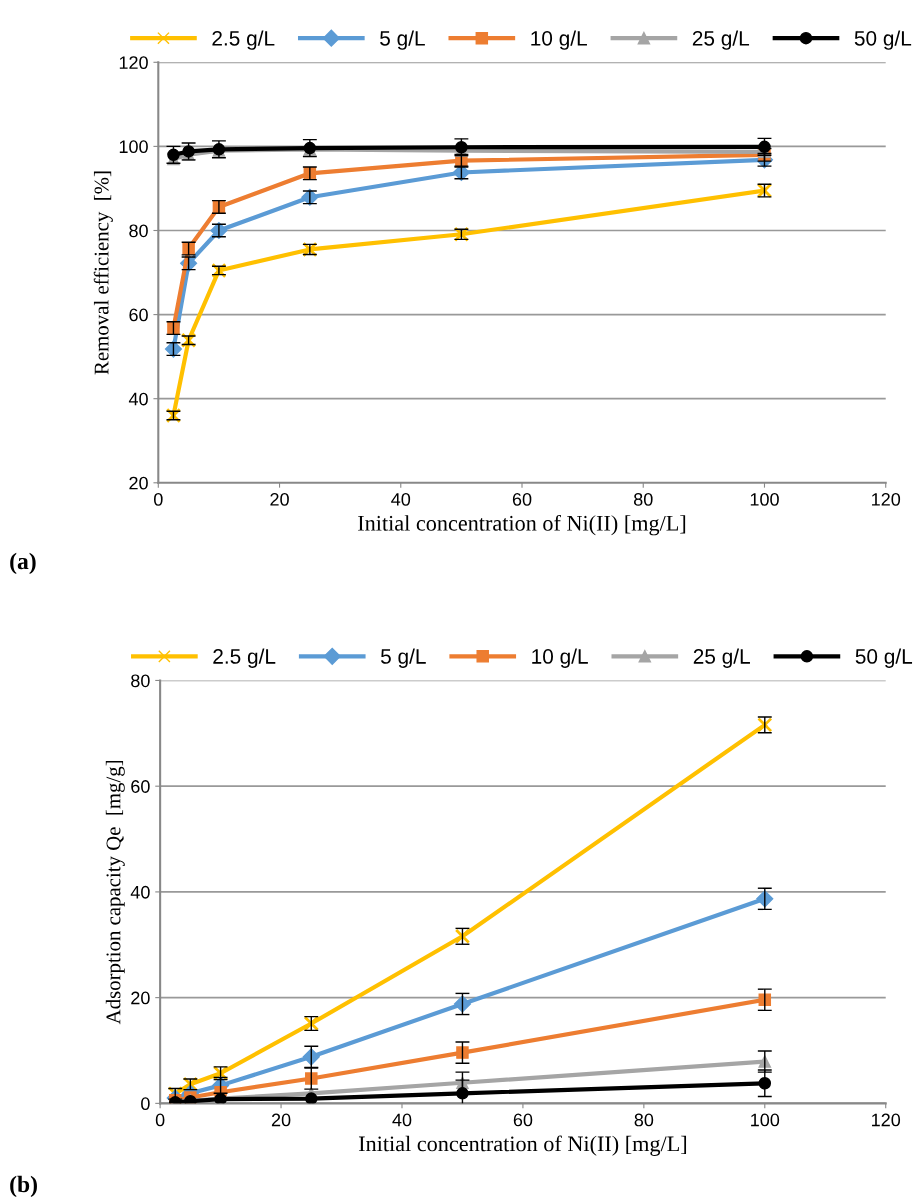 This screenshot has width=915, height=1198. Describe the element at coordinates (145, 1104) in the screenshot. I see `y-tick-label: 0` at that location.